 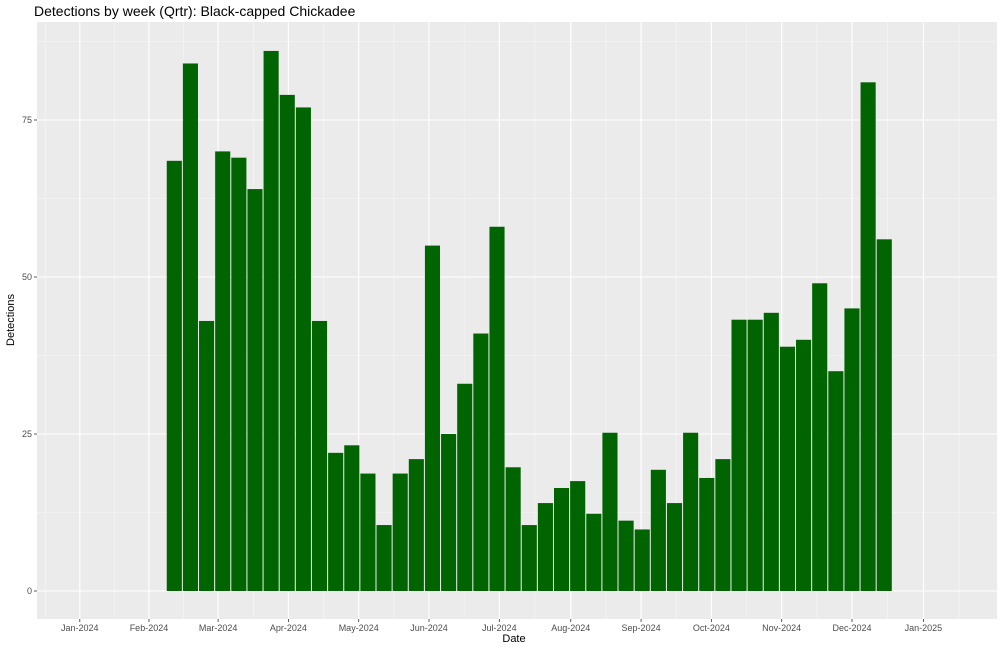 What do you see at coordinates (359, 628) in the screenshot?
I see `x-tick-label: May-2024` at bounding box center [359, 628].